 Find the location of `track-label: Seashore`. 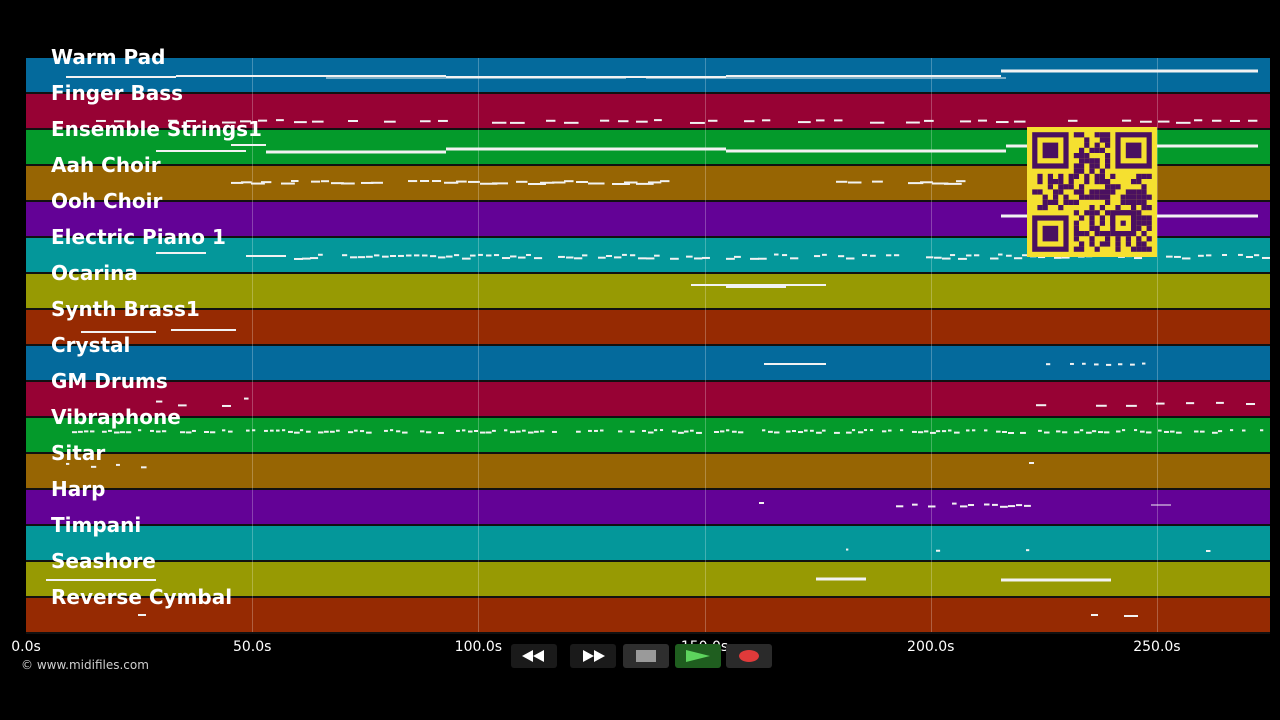

track-label: Seashore is located at coordinates (103, 561).